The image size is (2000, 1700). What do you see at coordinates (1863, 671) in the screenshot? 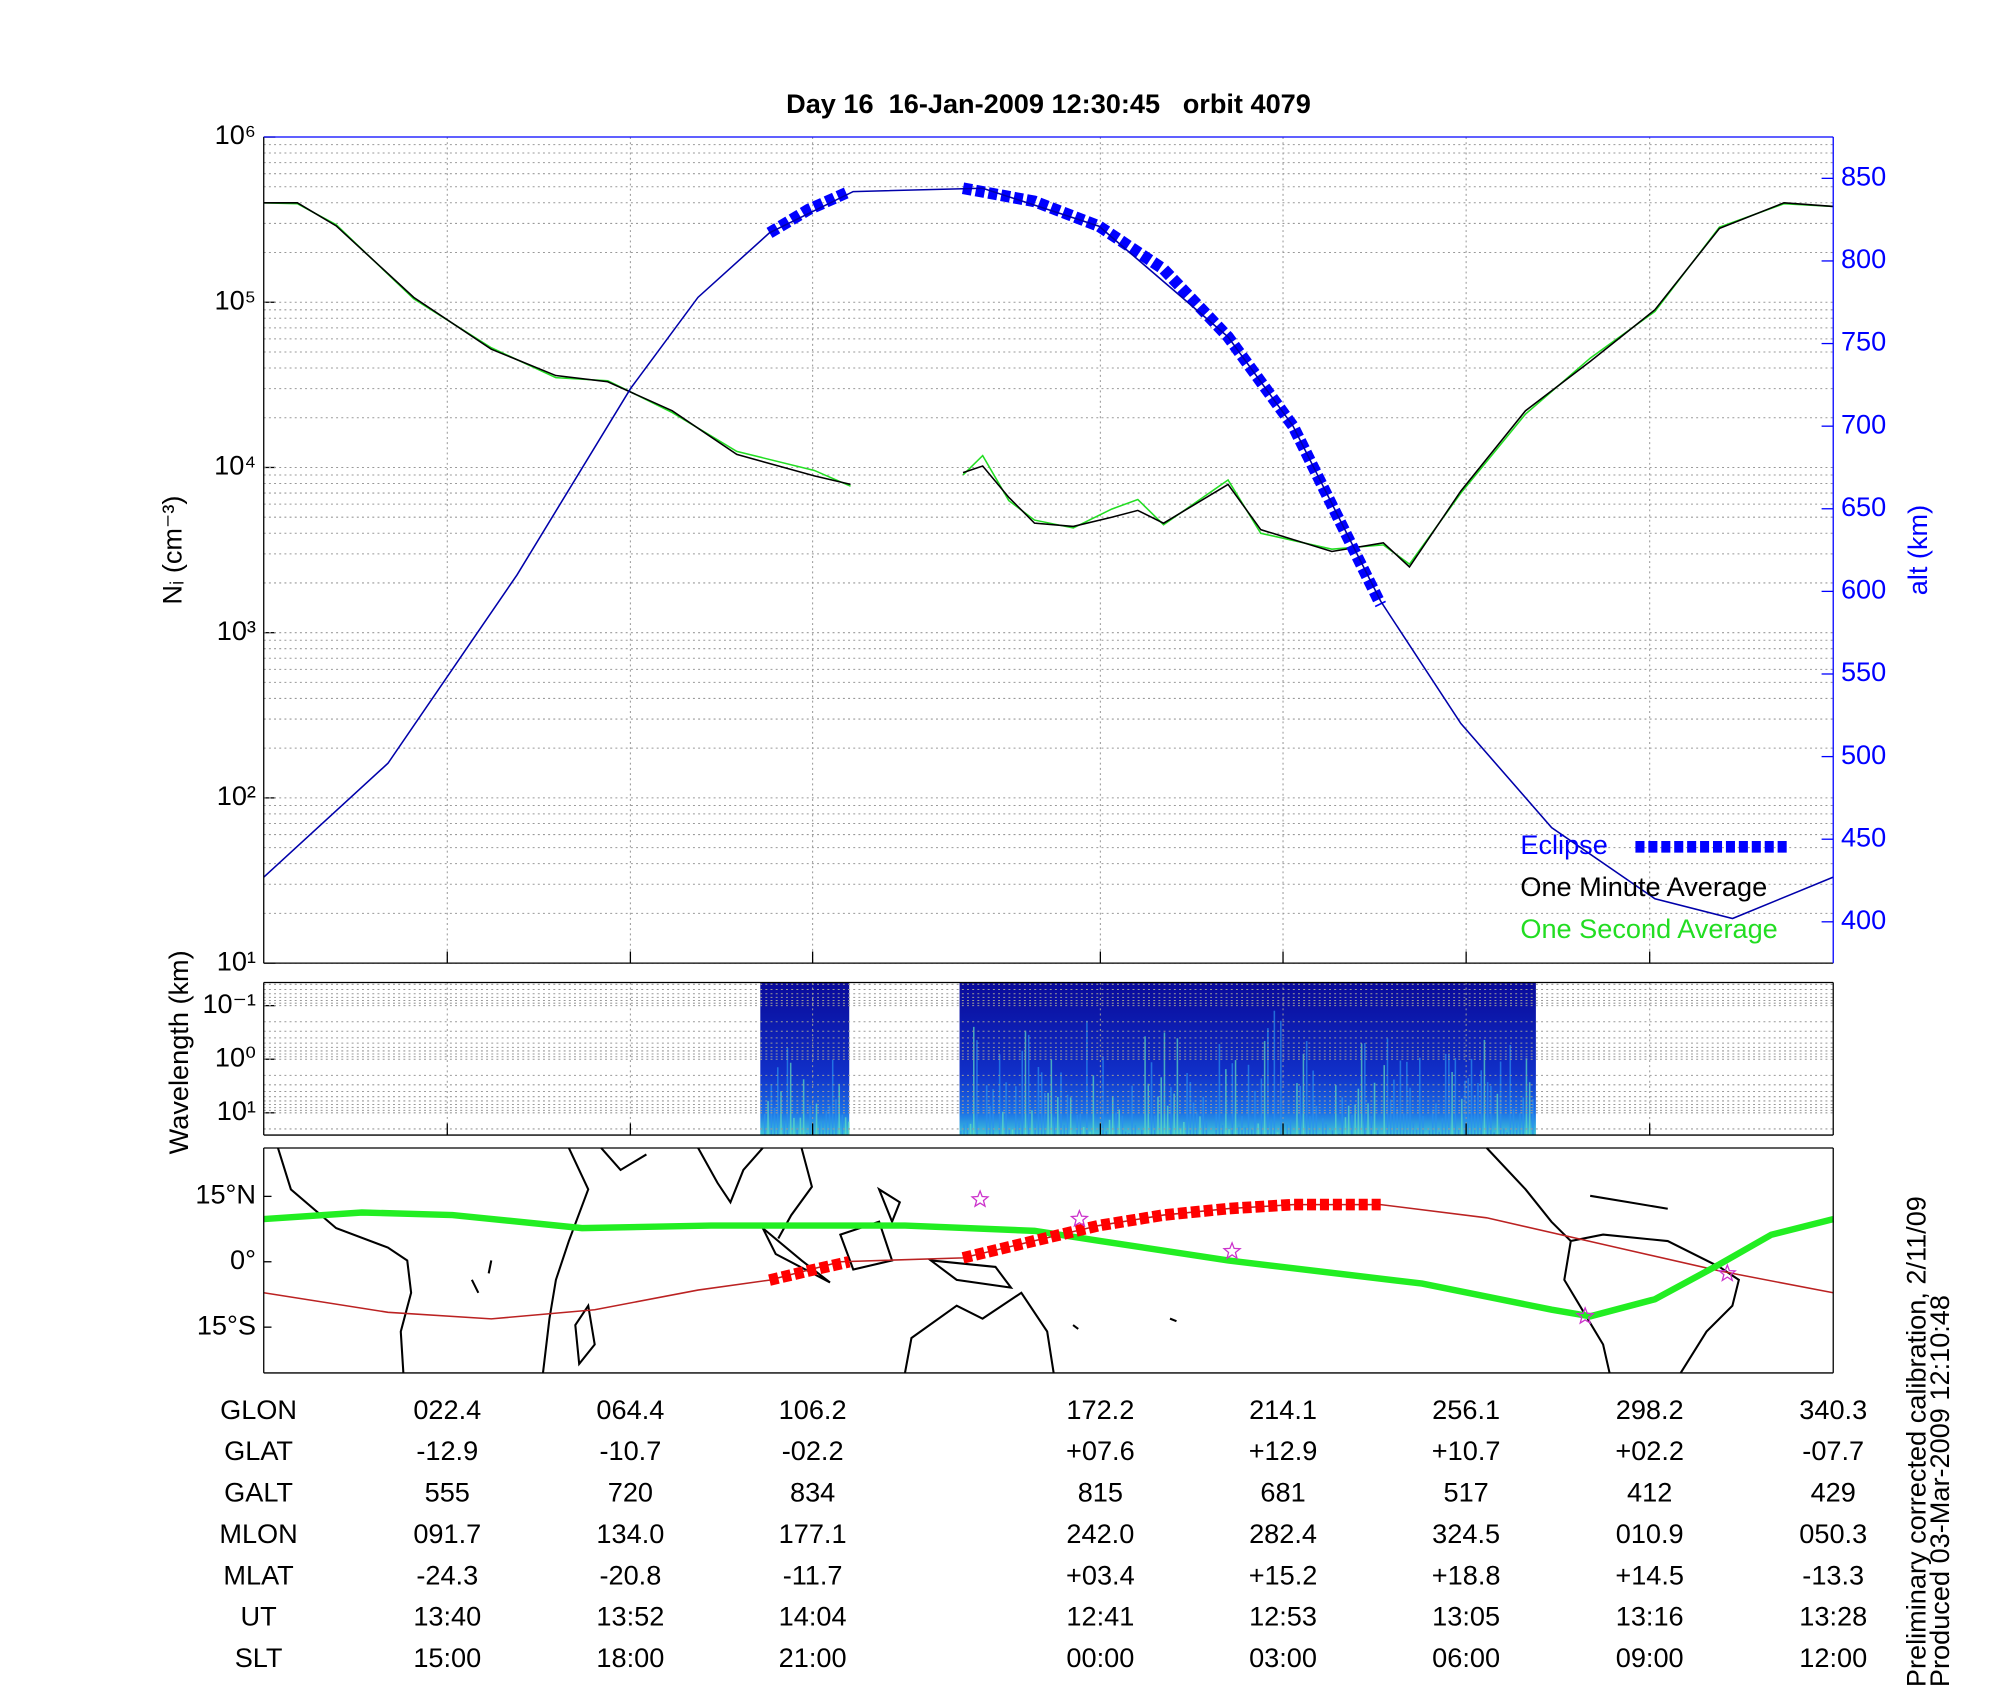
I see `y2-tick-label: 550` at bounding box center [1863, 671].